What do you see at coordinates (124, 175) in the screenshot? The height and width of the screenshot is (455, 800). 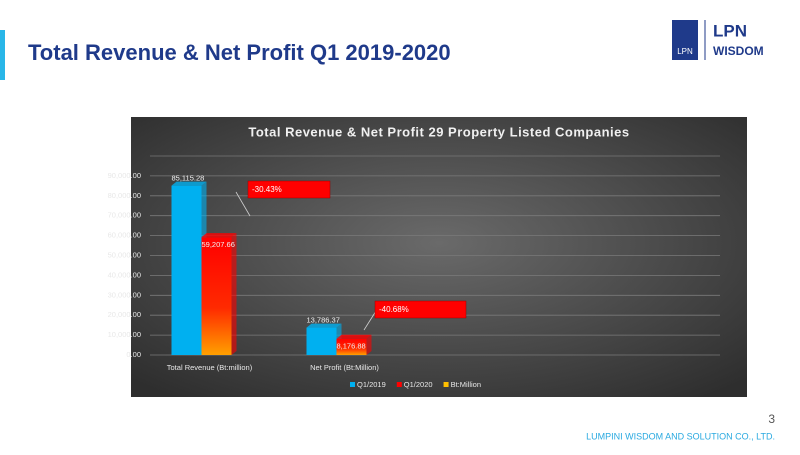 I see `y-tick-label: 90,000.00` at bounding box center [124, 175].